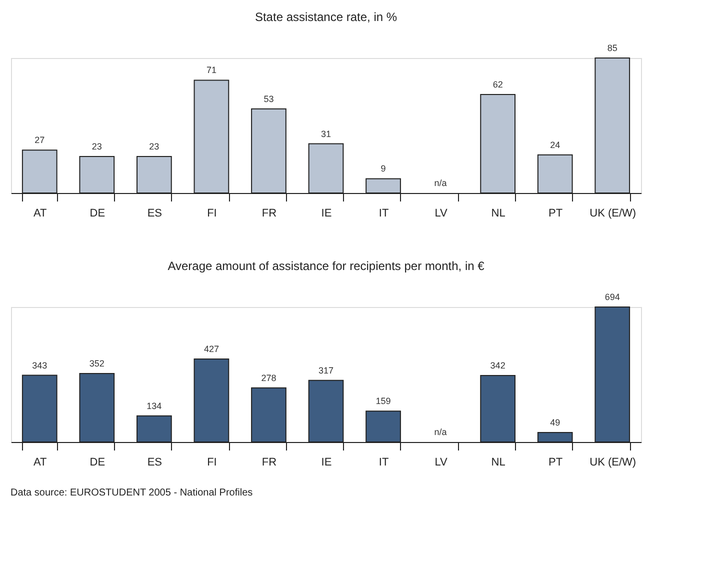 The height and width of the screenshot is (575, 717). Describe the element at coordinates (40, 365) in the screenshot. I see `data-label: 343` at that location.